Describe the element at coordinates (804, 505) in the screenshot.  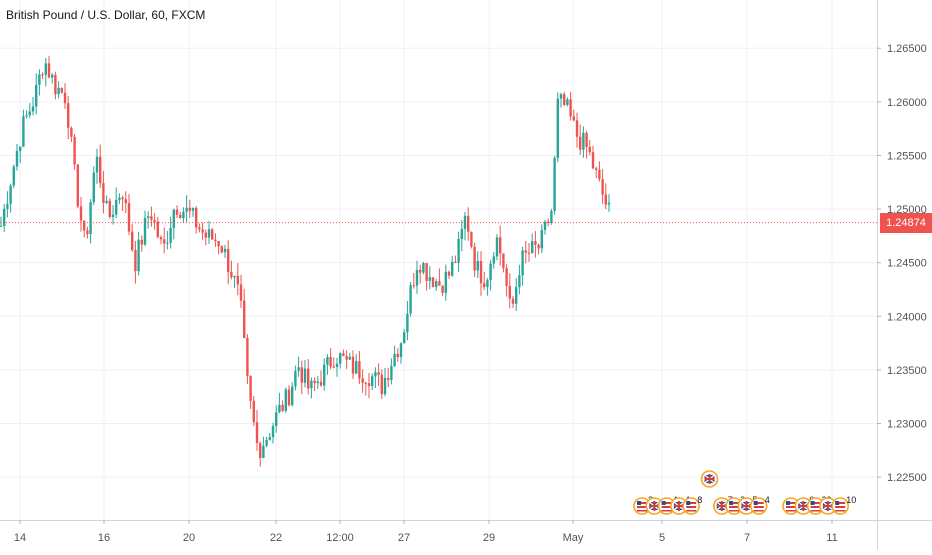
I see `uk-flag-icon: 6` at that location.